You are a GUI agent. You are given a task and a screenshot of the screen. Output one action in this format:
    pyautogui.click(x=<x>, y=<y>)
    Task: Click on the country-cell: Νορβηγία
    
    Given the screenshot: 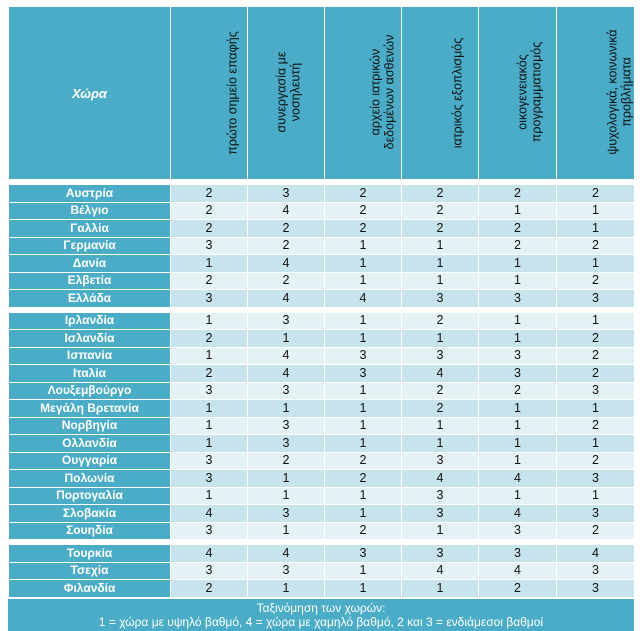 What is the action you would take?
    pyautogui.click(x=89, y=425)
    